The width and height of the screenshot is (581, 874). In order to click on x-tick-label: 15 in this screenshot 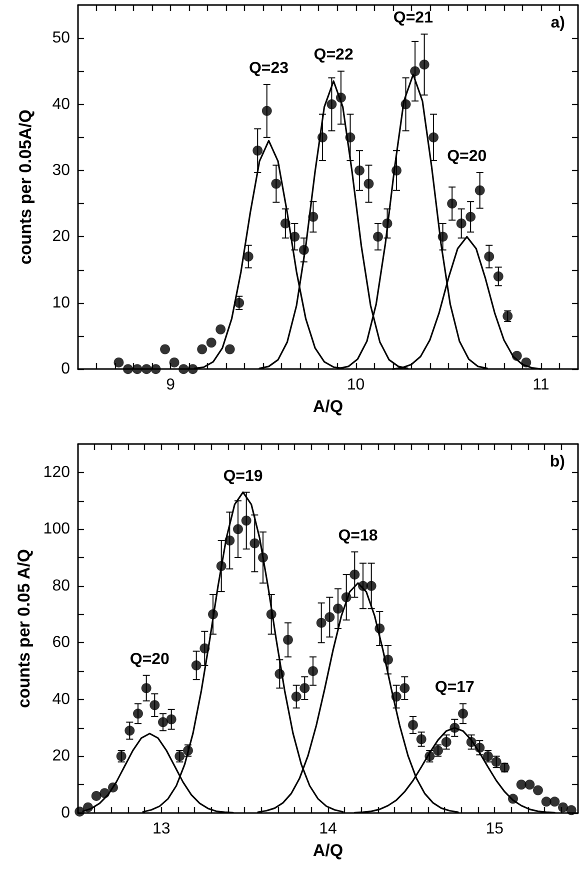, I will do `click(495, 829)`.